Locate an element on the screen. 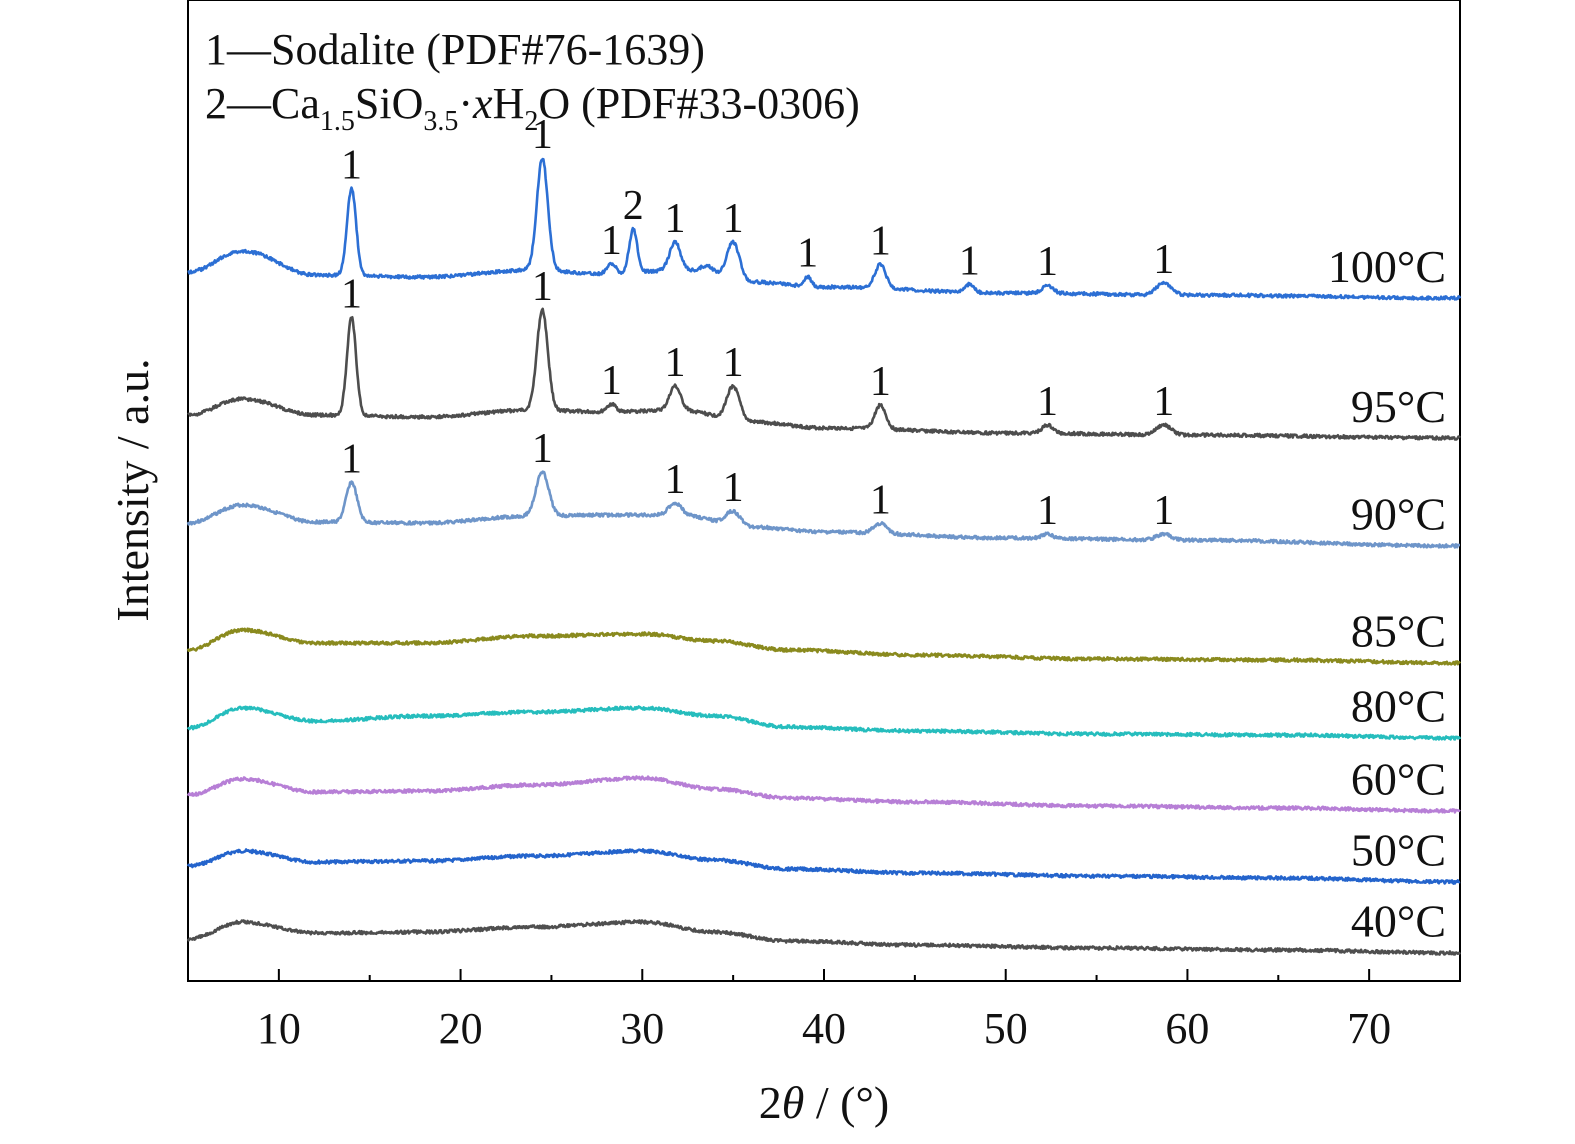 This screenshot has width=1575, height=1144. series-60°C: 60°C is located at coordinates (823, 784).